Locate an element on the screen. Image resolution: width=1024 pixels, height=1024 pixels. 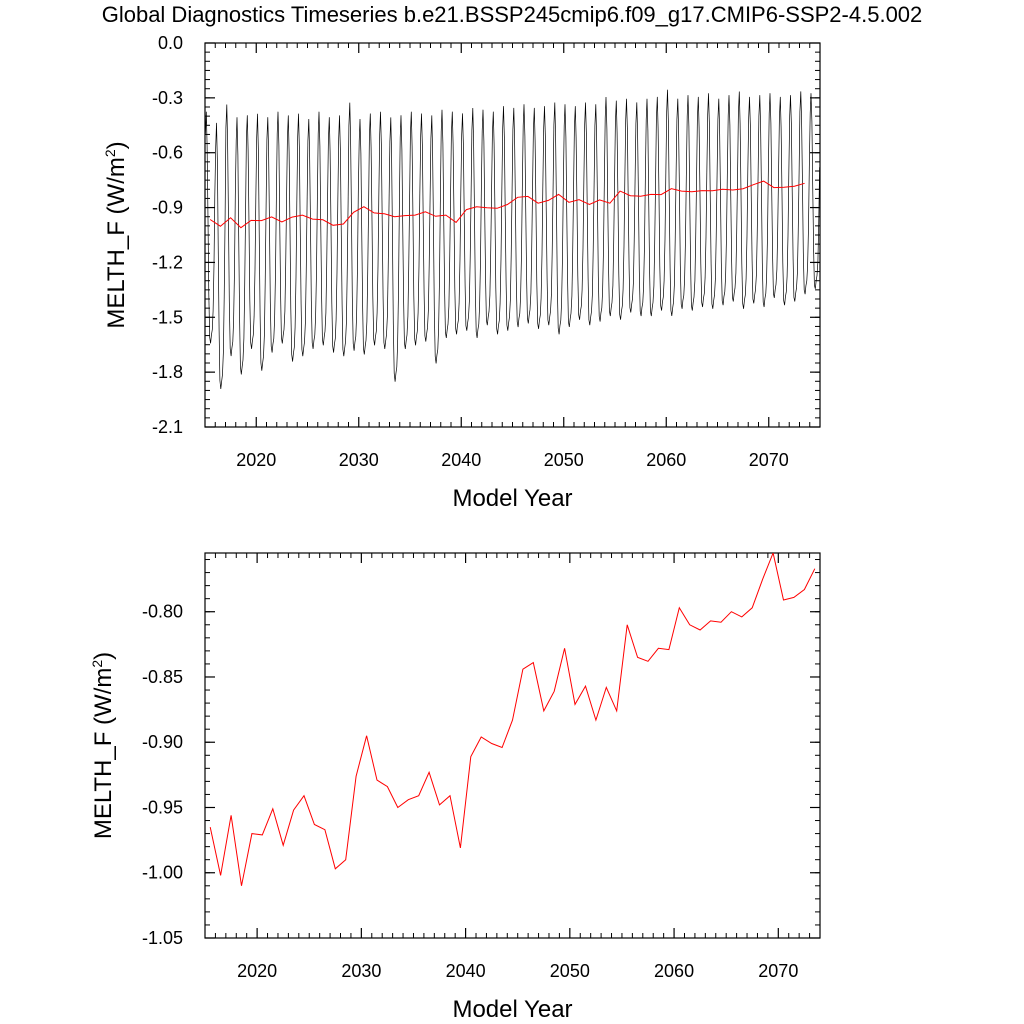
y-tick-label: -1.00 is located at coordinates (162, 873).